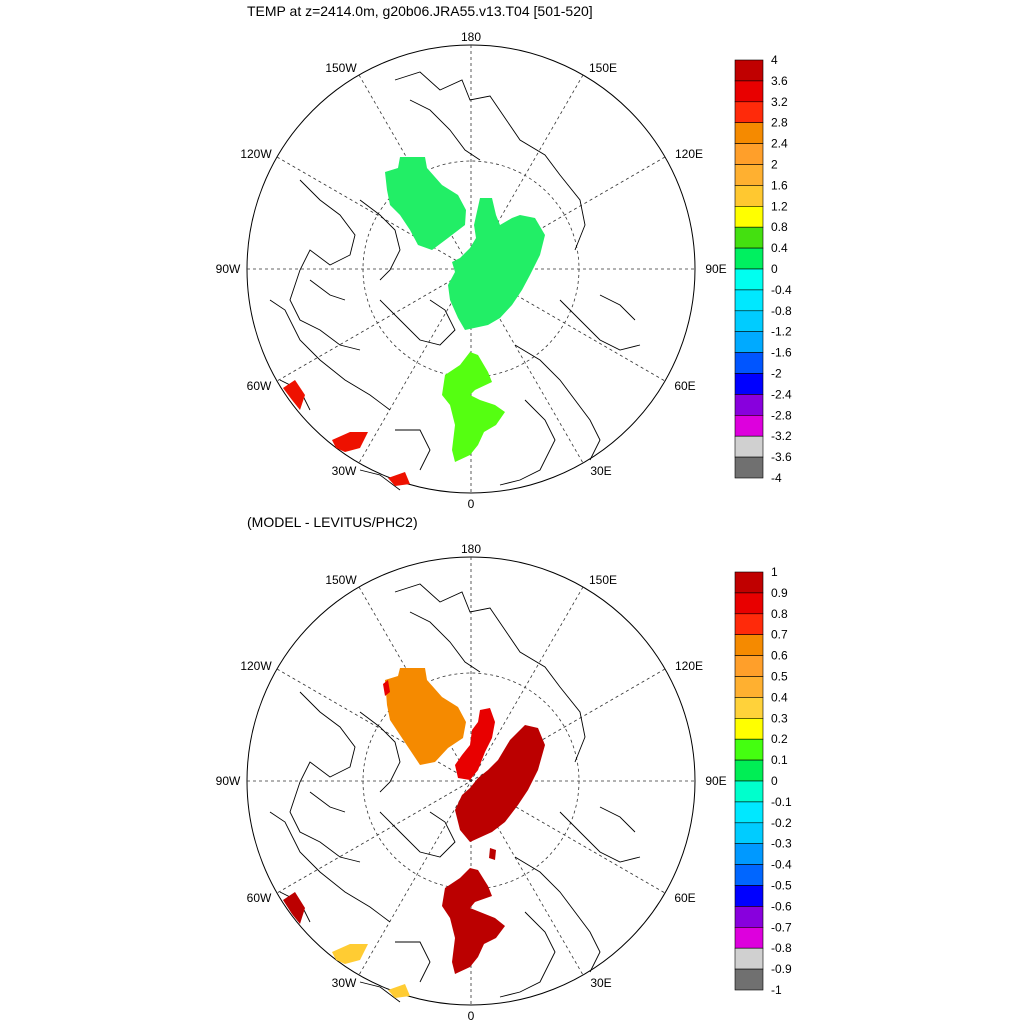 This screenshot has width=1024, height=1024. I want to click on colorbar-label: 0.3, so click(779, 718).